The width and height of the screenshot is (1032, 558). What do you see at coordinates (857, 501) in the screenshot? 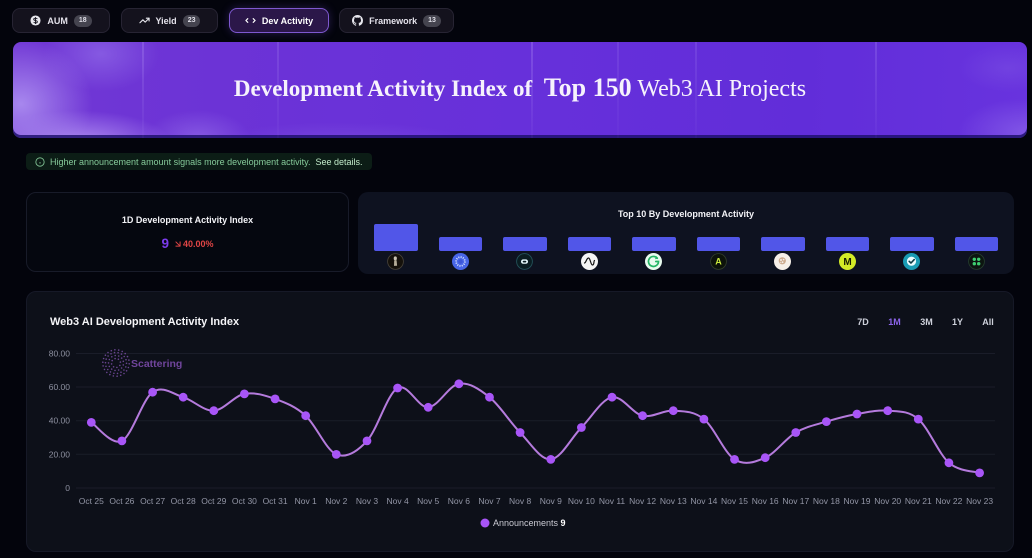
I see `svg-text: Nov 19` at bounding box center [857, 501].